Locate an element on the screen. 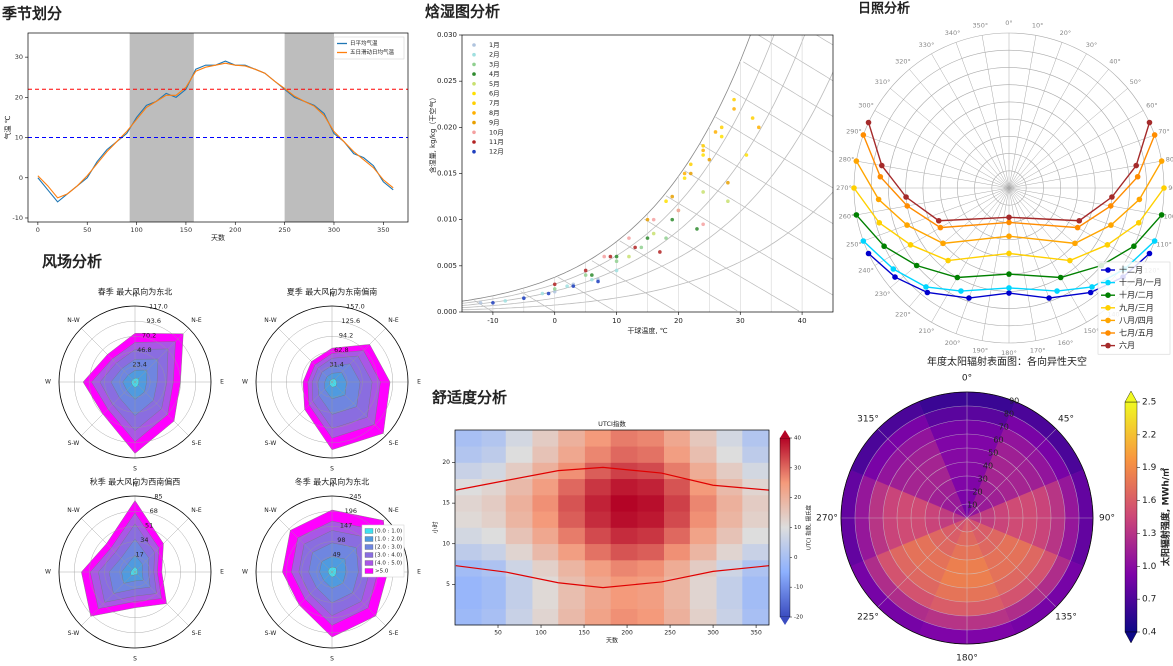 The image size is (1173, 666). y-tick-label: 0.025 is located at coordinates (447, 81).